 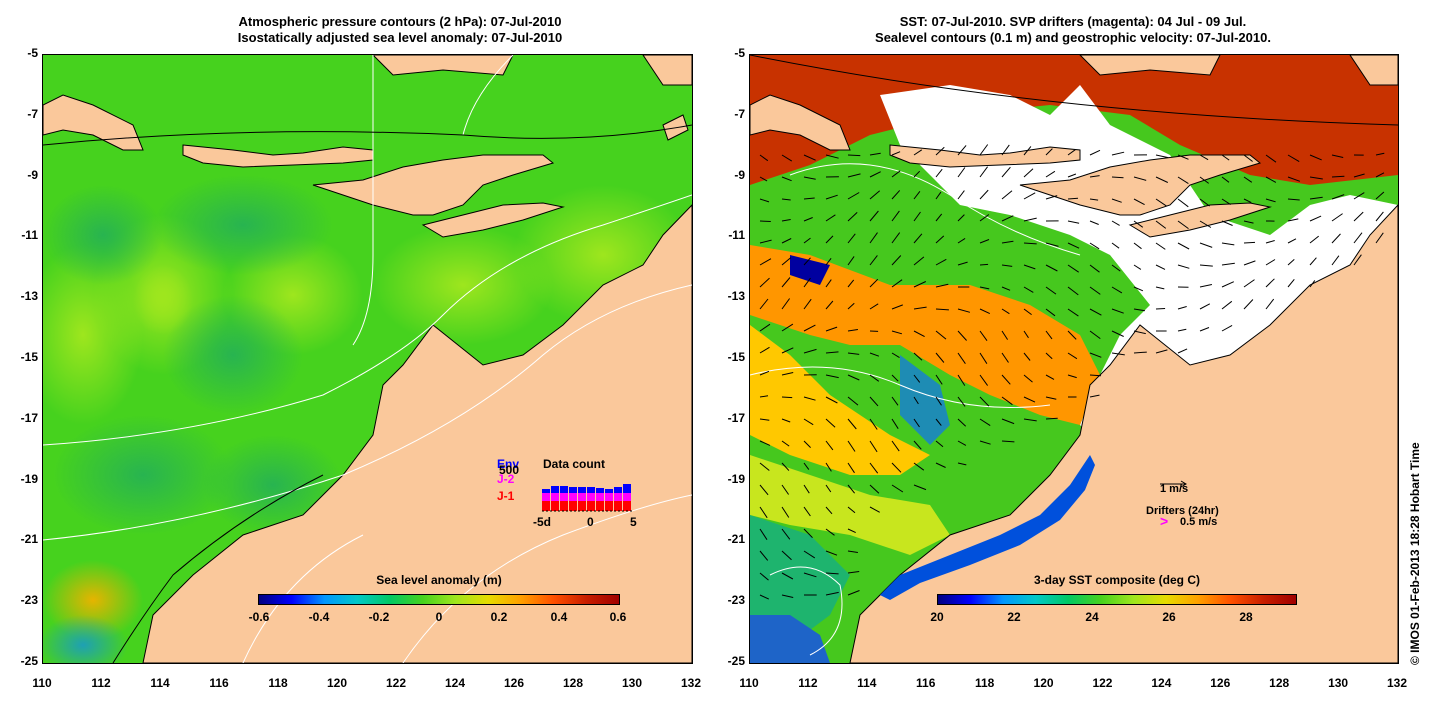 I want to click on right-lon-tick: 112, so click(x=808, y=683).